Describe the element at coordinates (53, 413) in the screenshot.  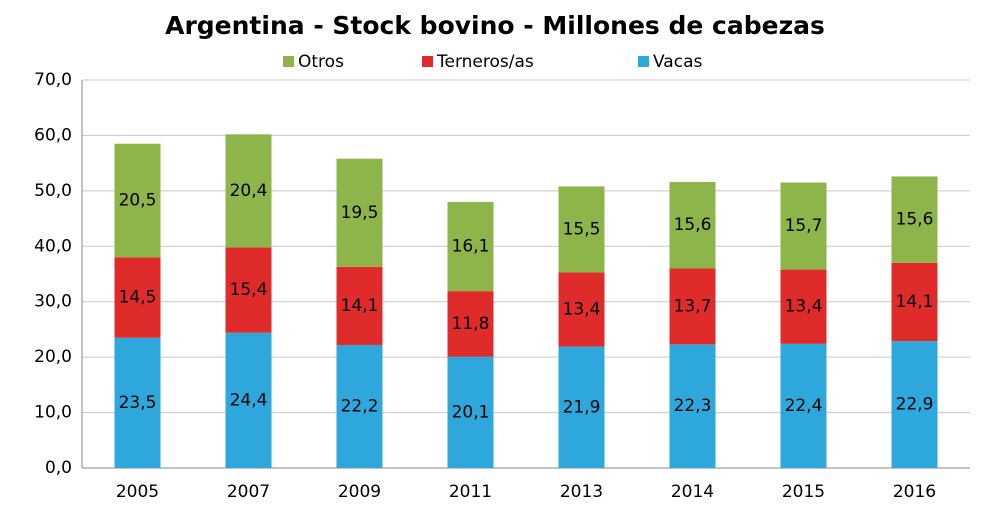
I see `y-tick-label: 10,0` at that location.